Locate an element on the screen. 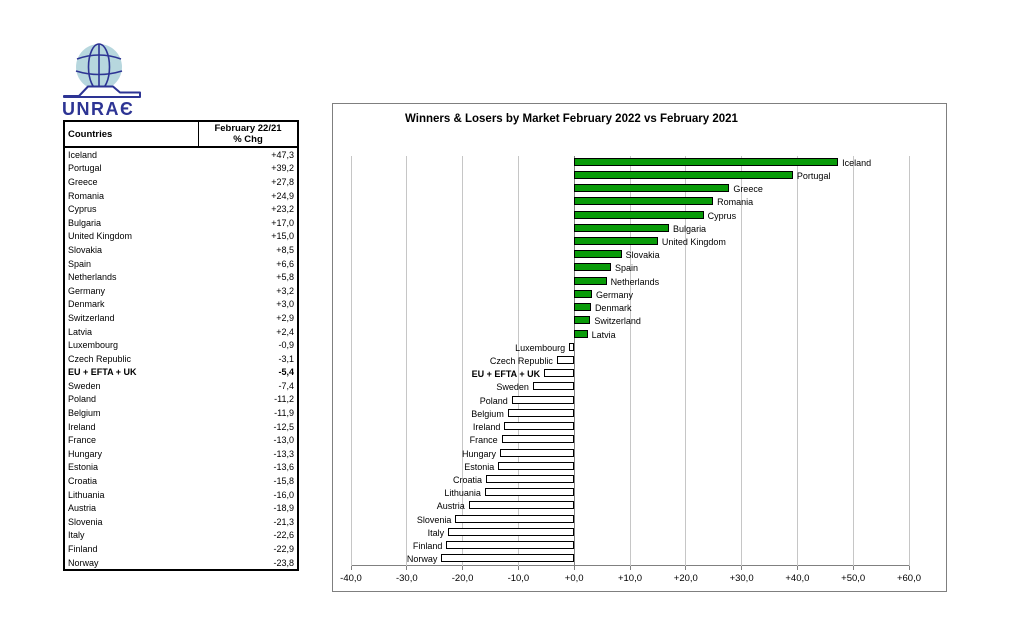 The image size is (1024, 644). bar-label: Portugal is located at coordinates (813, 175).